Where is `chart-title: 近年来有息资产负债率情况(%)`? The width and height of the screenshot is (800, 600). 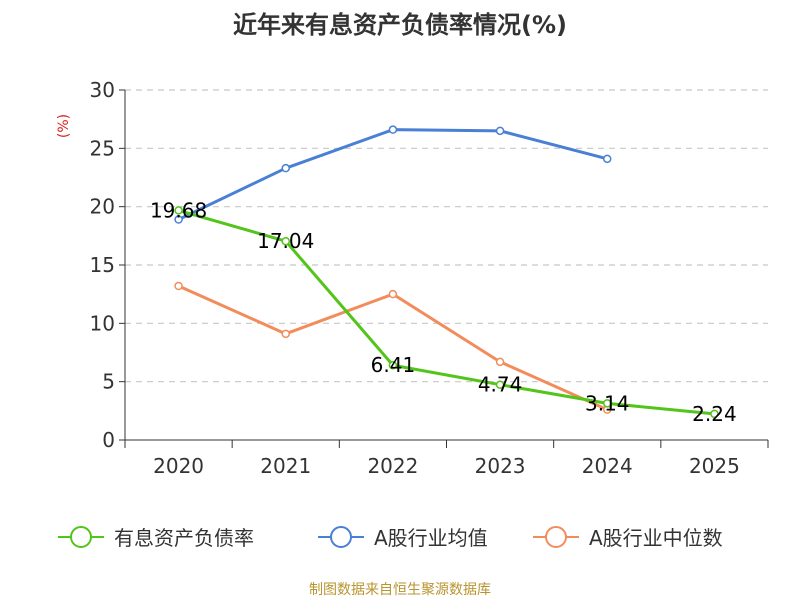
chart-title: 近年来有息资产负债率情况(%) is located at coordinates (400, 25).